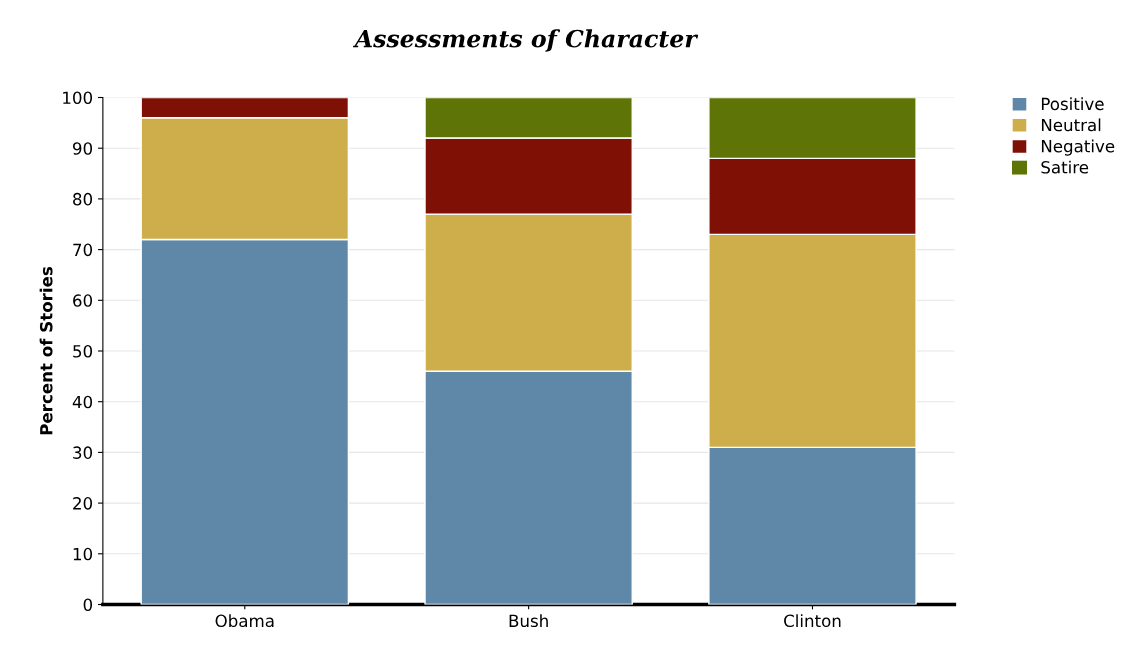 The height and width of the screenshot is (650, 1143). What do you see at coordinates (812, 621) in the screenshot?
I see `x-tick-label: Clinton` at bounding box center [812, 621].